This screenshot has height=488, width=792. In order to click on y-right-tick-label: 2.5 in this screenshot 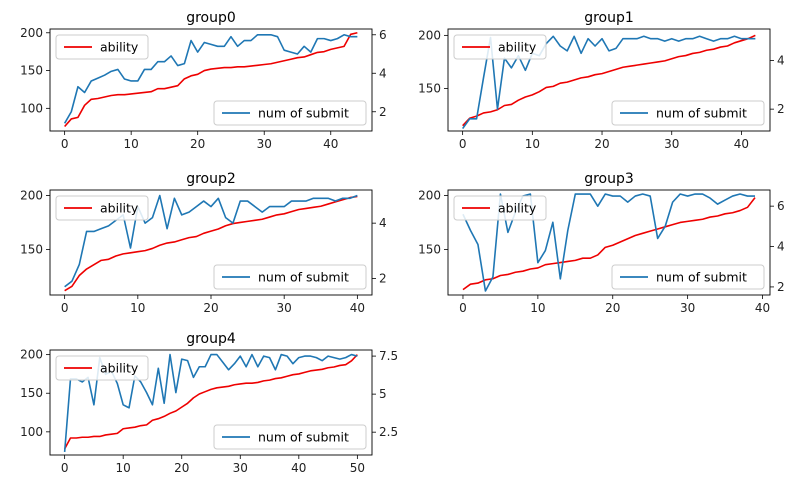, I will do `click(388, 432)`.